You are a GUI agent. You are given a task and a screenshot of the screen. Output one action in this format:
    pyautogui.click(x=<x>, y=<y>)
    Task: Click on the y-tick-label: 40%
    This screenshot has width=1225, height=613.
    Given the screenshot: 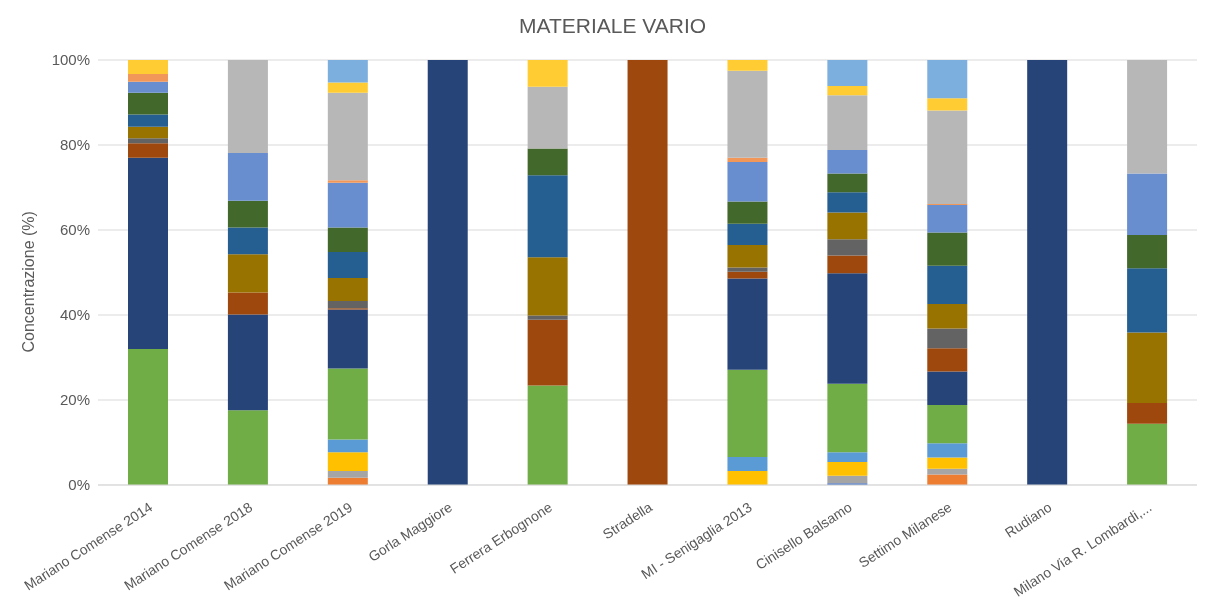 What is the action you would take?
    pyautogui.click(x=74, y=315)
    